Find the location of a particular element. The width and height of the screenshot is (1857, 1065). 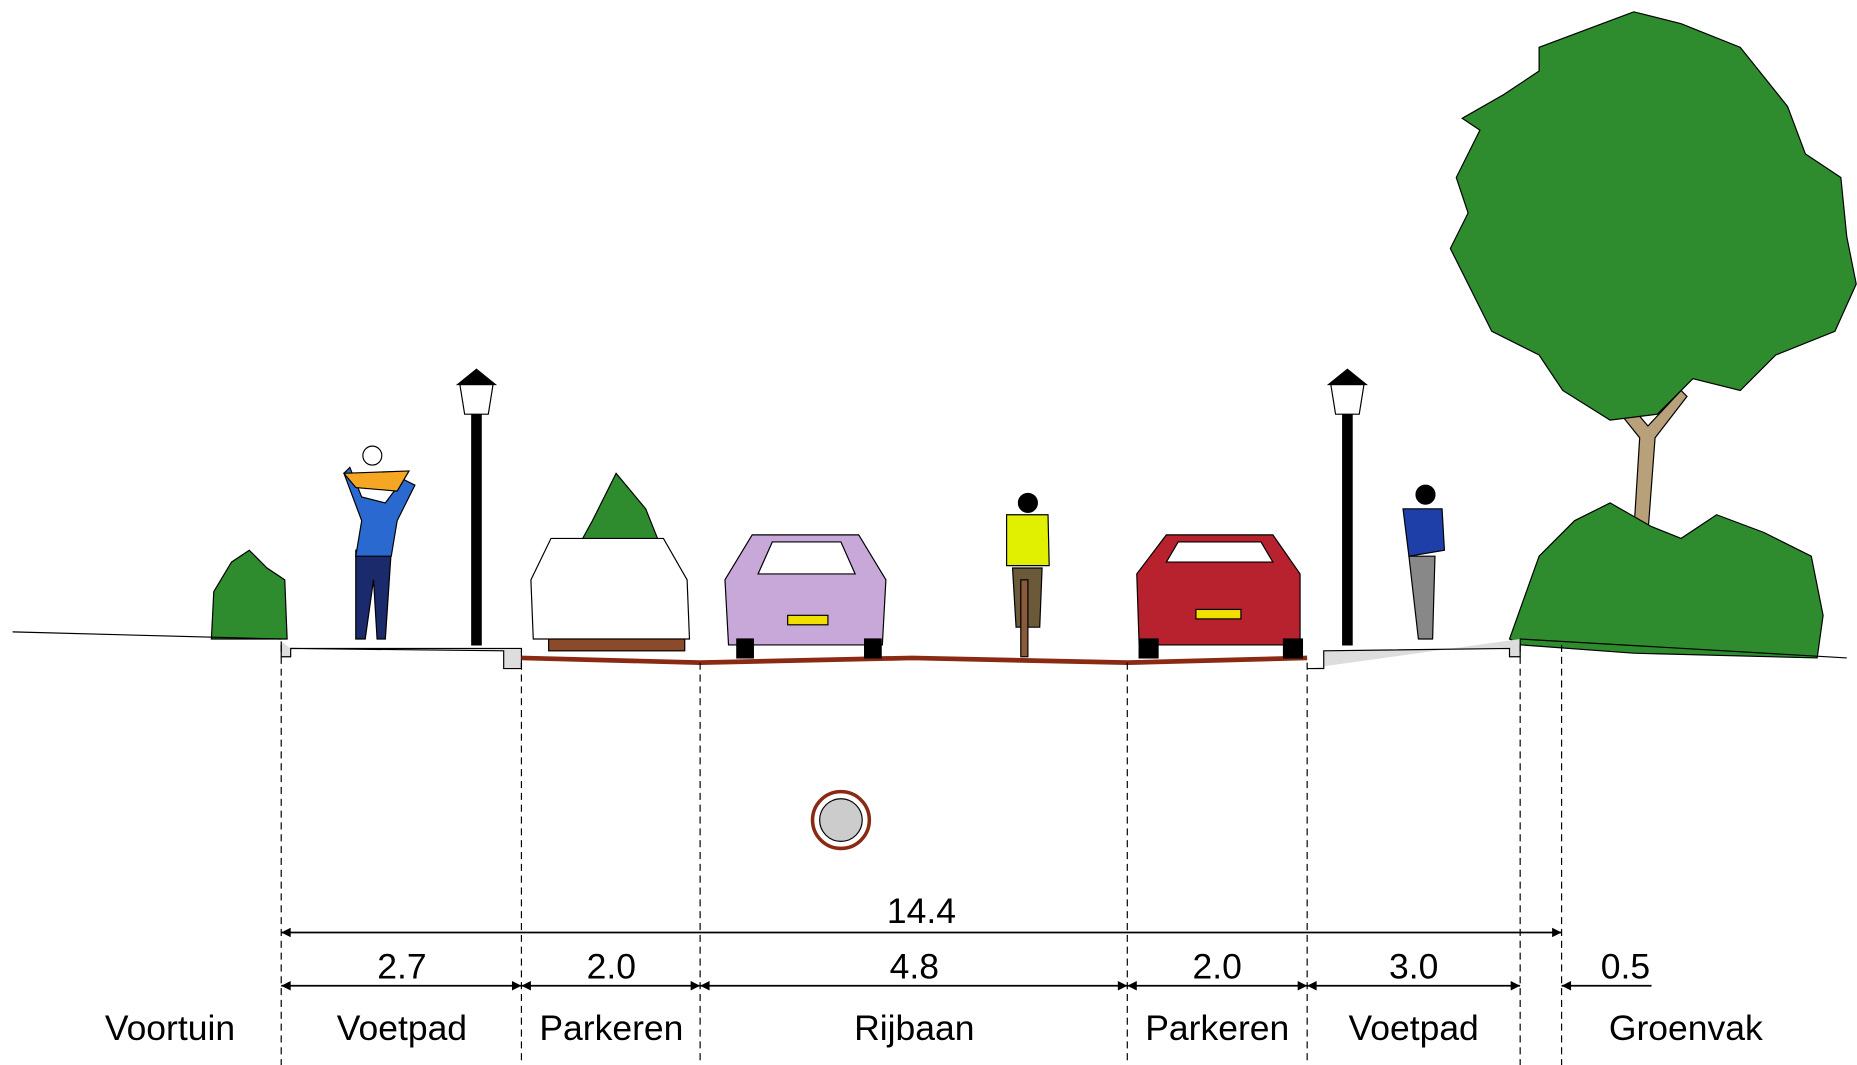

zone-width: 4.8 is located at coordinates (914, 967).